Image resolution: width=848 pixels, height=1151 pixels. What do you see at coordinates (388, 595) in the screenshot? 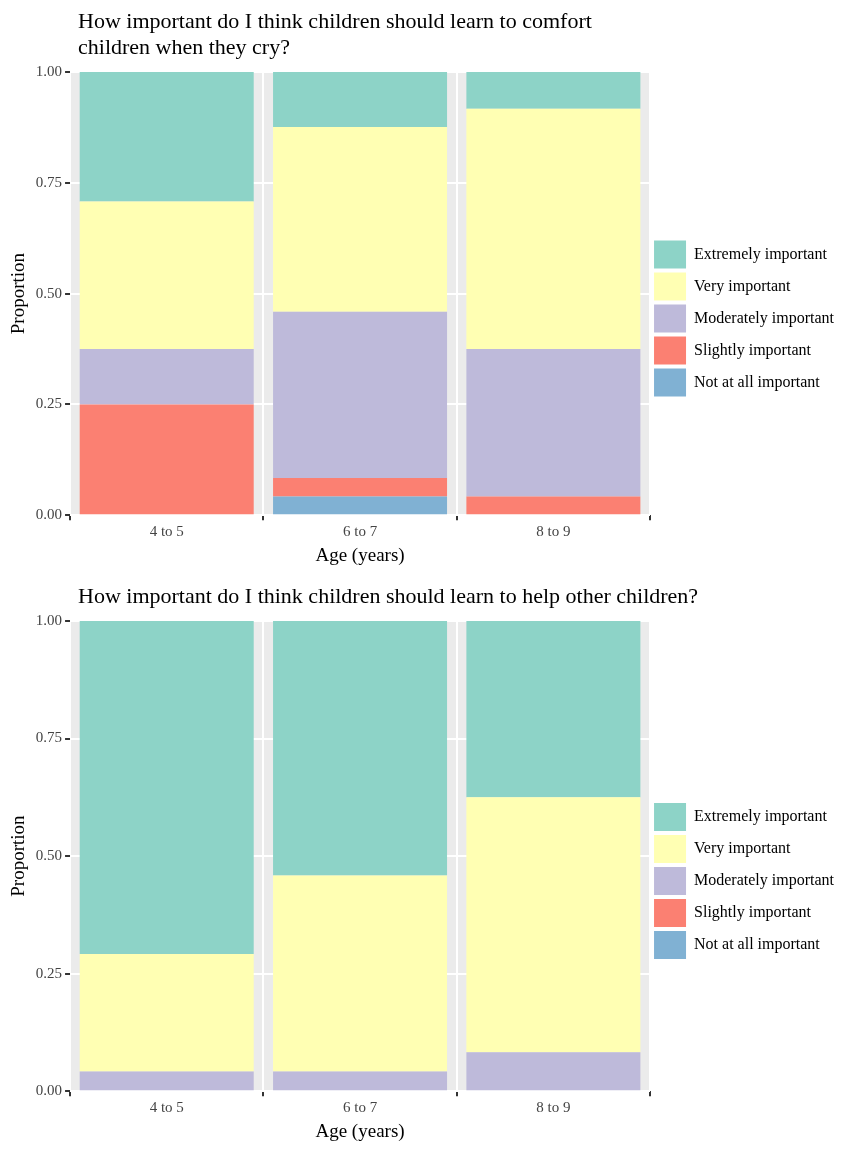
I see `chart-title: How important do I think children should learn to help other children?` at bounding box center [388, 595].